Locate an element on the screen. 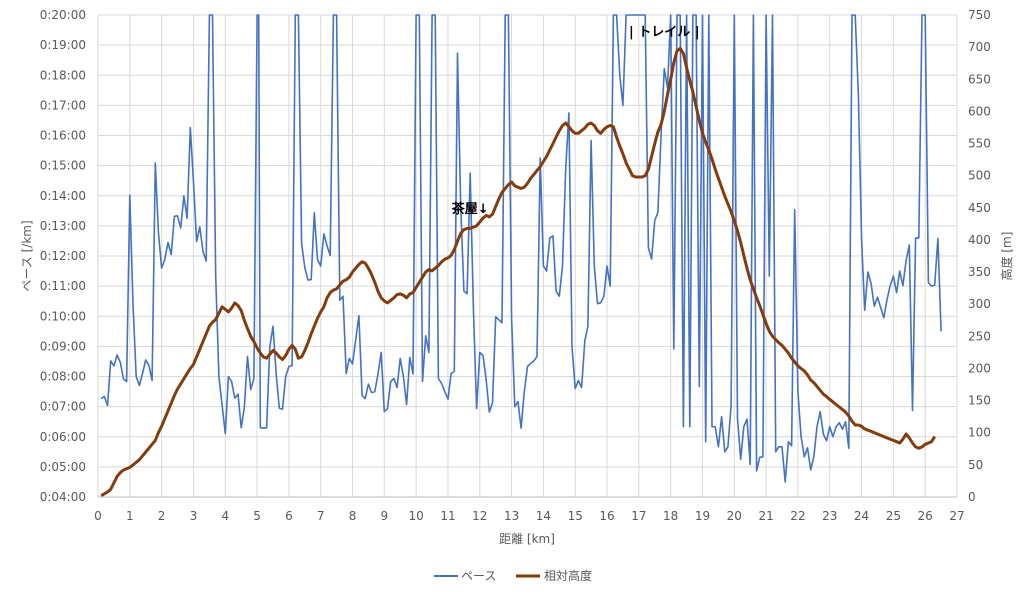  legend-label-pace: ペース is located at coordinates (478, 576).